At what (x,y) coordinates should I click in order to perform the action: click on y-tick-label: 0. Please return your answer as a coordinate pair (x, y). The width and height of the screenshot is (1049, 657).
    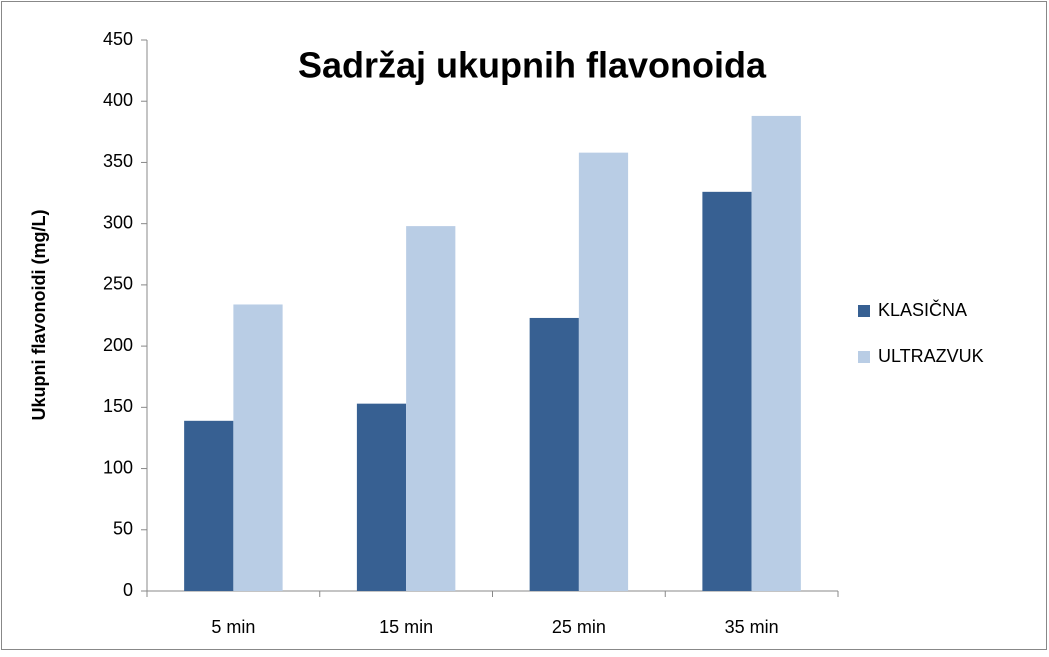
    Looking at the image, I should click on (128, 590).